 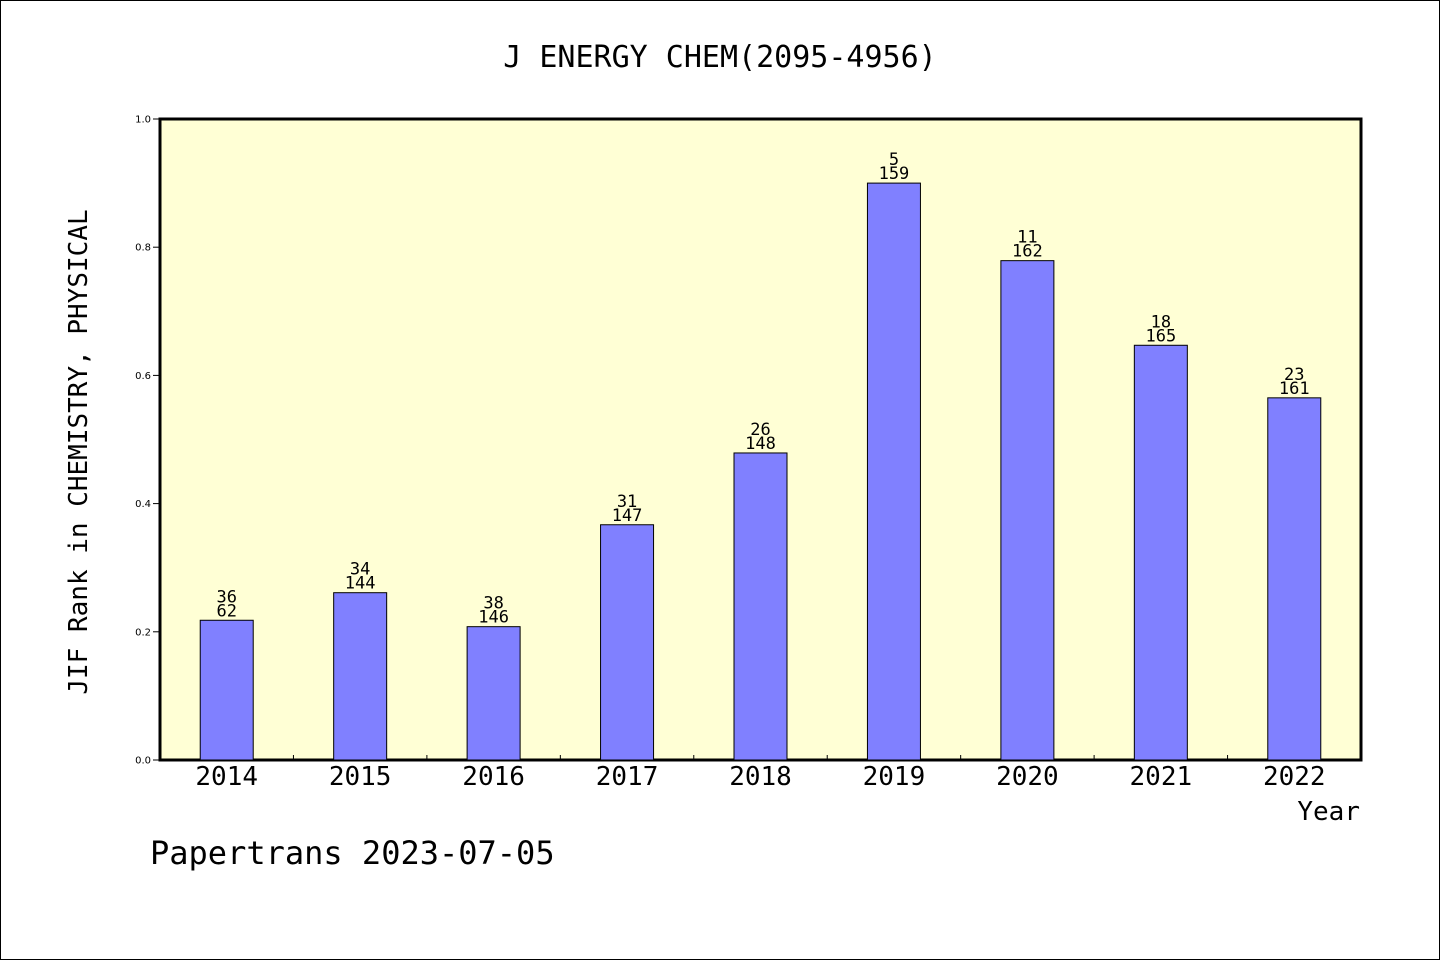 What do you see at coordinates (226, 597) in the screenshot?
I see `bar-label-top: 36` at bounding box center [226, 597].